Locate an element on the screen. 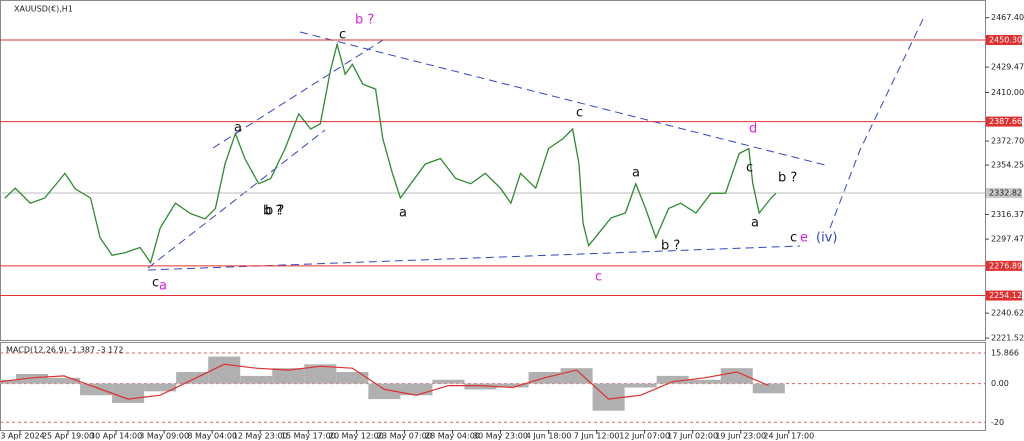 Image resolution: width=1024 pixels, height=441 pixels. level-label: 2387.66 is located at coordinates (1005, 121).